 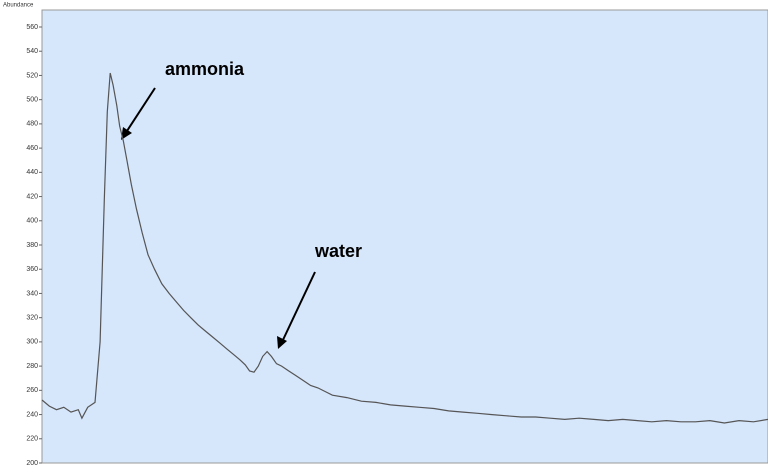 I want to click on y-tick-label: 500, so click(x=32, y=100).